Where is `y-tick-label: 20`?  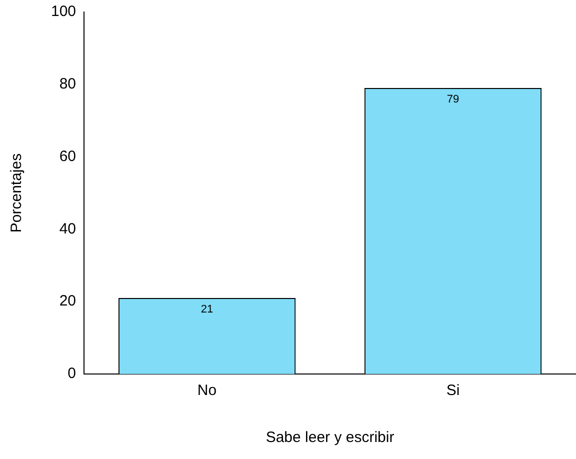 y-tick-label: 20 is located at coordinates (67, 301).